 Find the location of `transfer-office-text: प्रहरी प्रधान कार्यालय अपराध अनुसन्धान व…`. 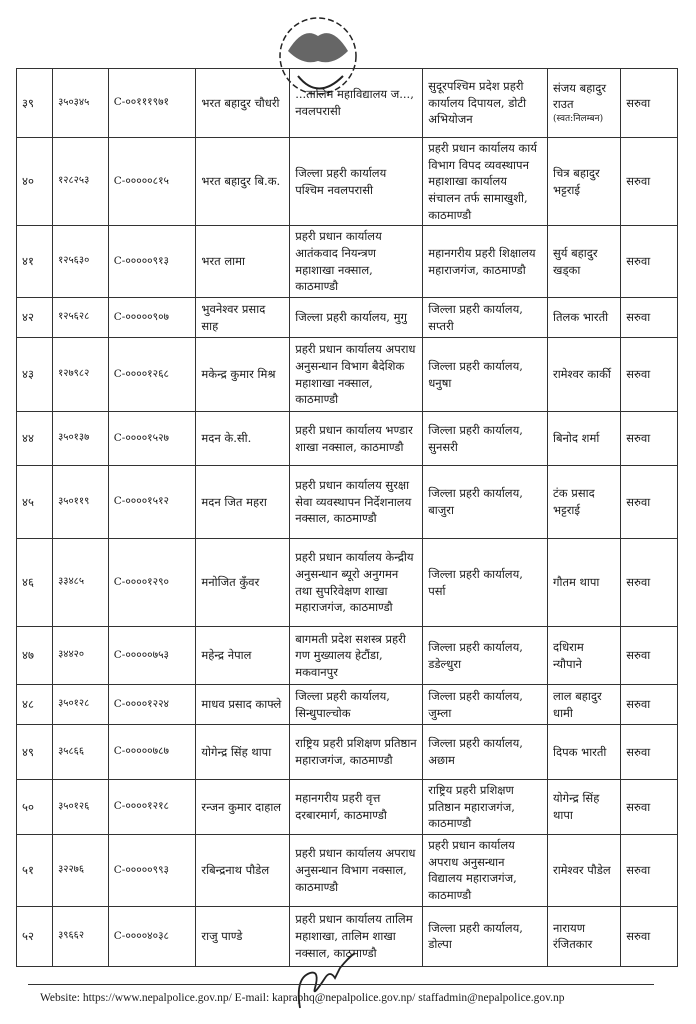

transfer-office-text: प्रहरी प्रधान कार्यालय अपराध अनुसन्धान व… is located at coordinates (472, 870).